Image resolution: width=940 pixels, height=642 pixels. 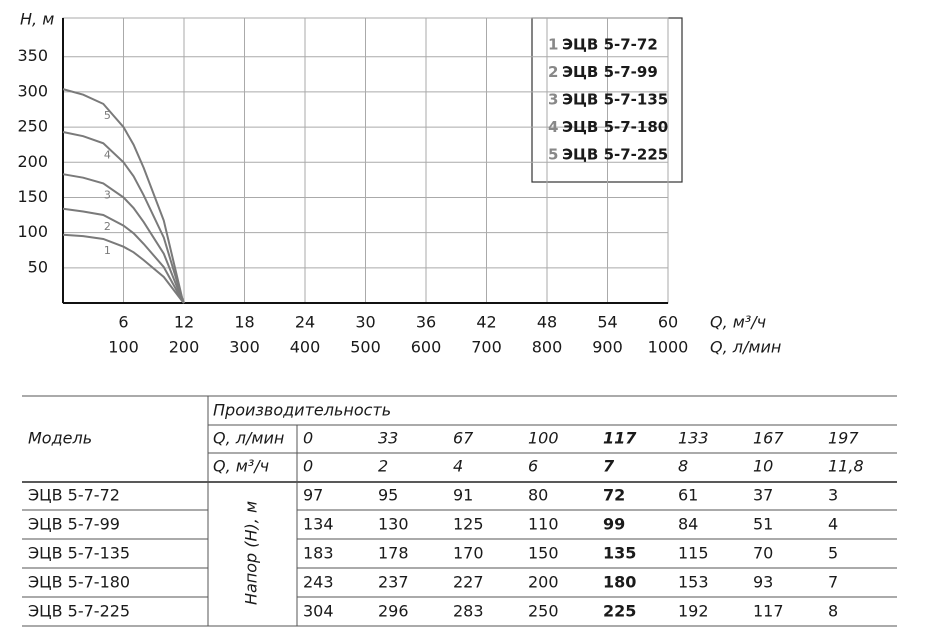 What do you see at coordinates (318, 553) in the screenshot?
I see `table-cell: 183` at bounding box center [318, 553].